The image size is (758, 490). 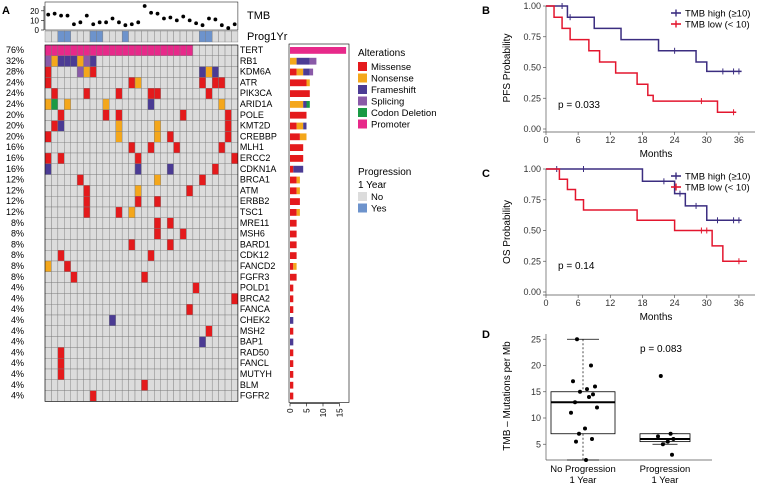 I want to click on box-point, so click(x=662, y=444).